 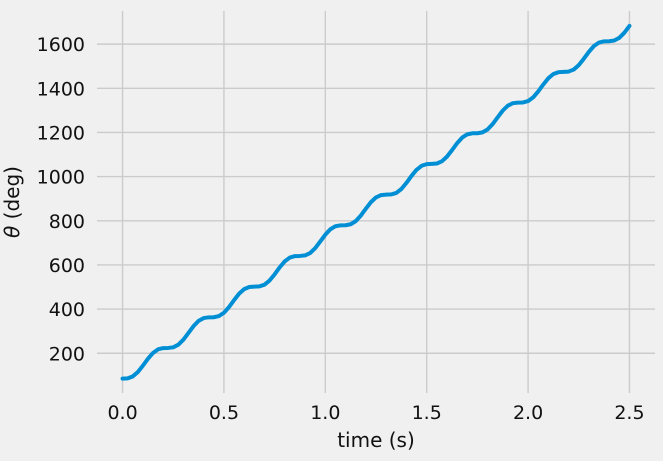 What do you see at coordinates (427, 413) in the screenshot?
I see `x-tick-label: 1.5` at bounding box center [427, 413].